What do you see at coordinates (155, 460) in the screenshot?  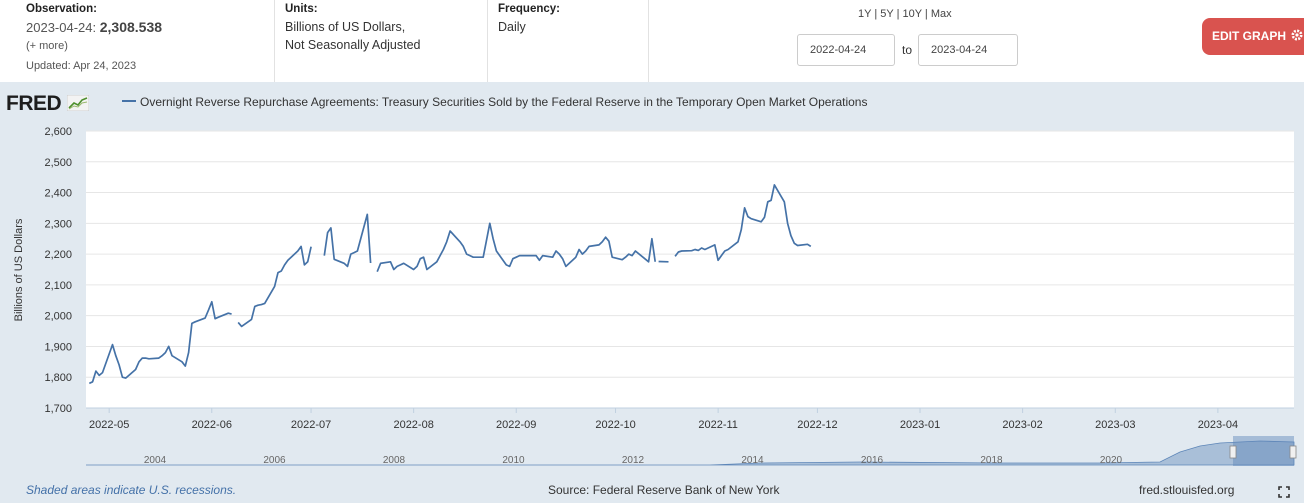 I see `navigator-year-label: 2004` at bounding box center [155, 460].